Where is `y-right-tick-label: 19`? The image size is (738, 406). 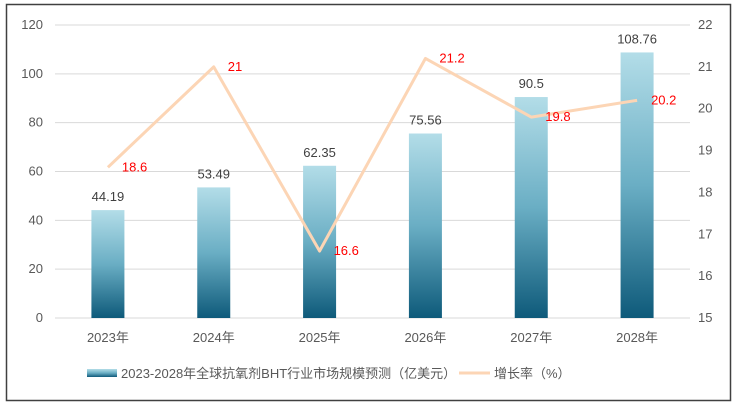 y-right-tick-label: 19 is located at coordinates (705, 150).